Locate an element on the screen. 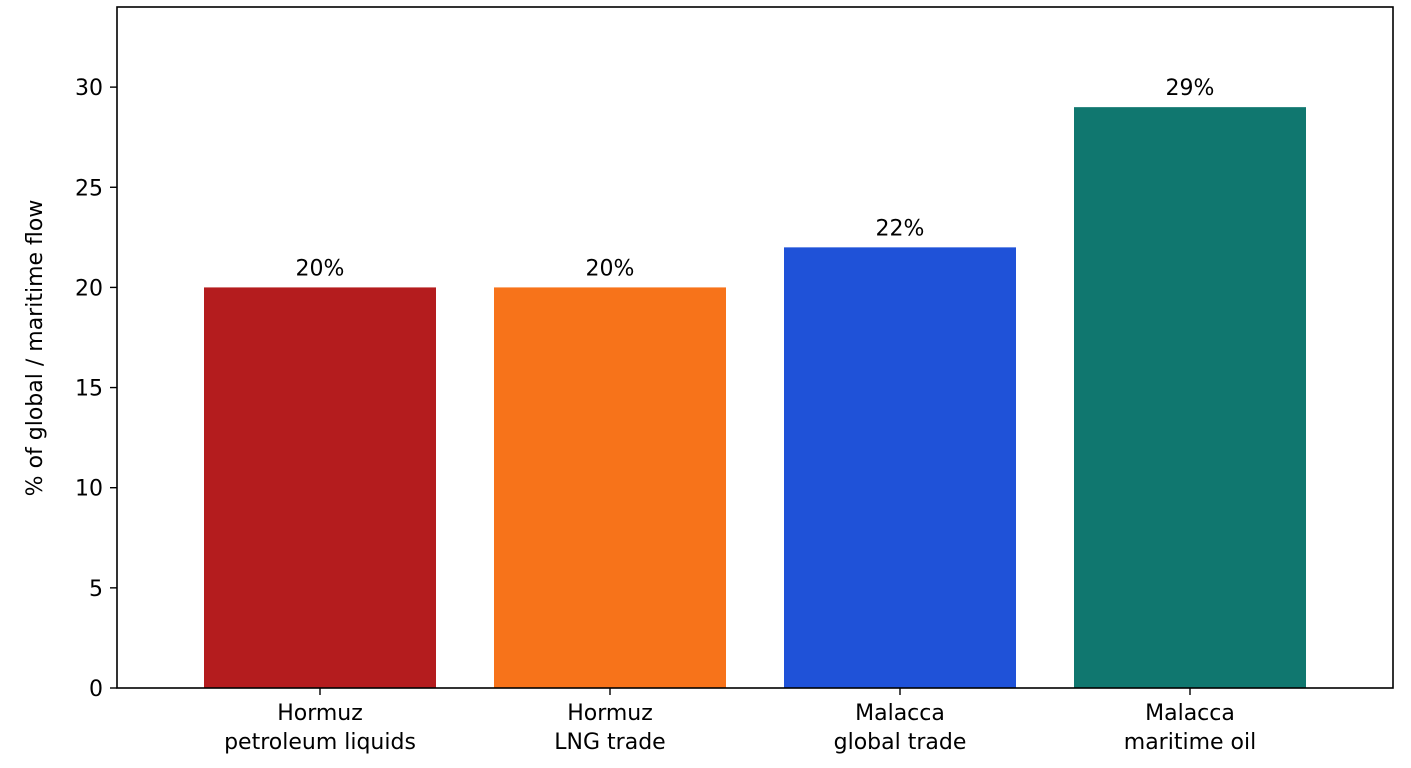 The height and width of the screenshot is (768, 1411). x-tick-label: petroleum liquids is located at coordinates (320, 742).